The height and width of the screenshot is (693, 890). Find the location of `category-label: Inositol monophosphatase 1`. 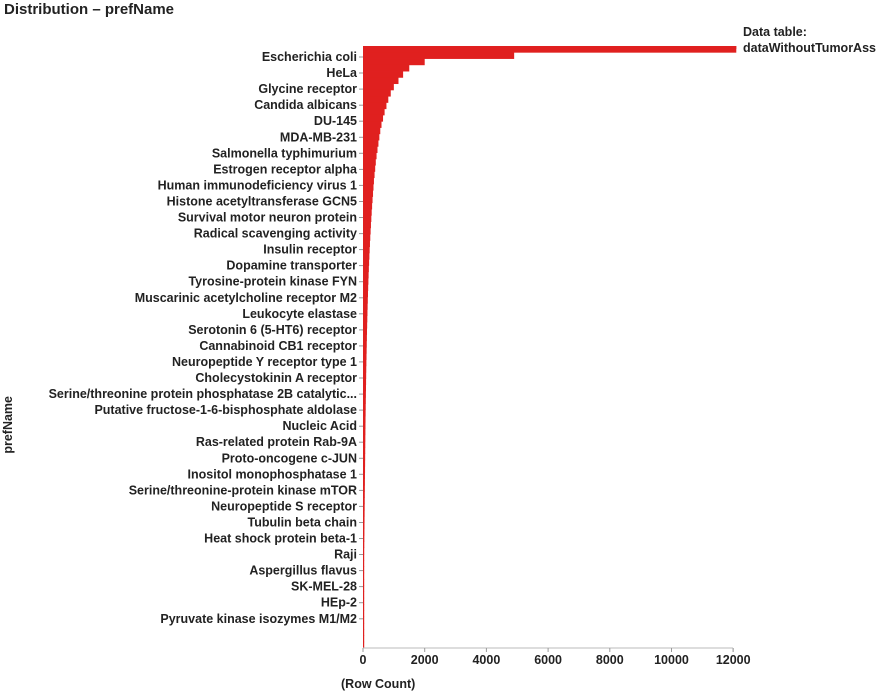

category-label: Inositol monophosphatase 1 is located at coordinates (273, 474).